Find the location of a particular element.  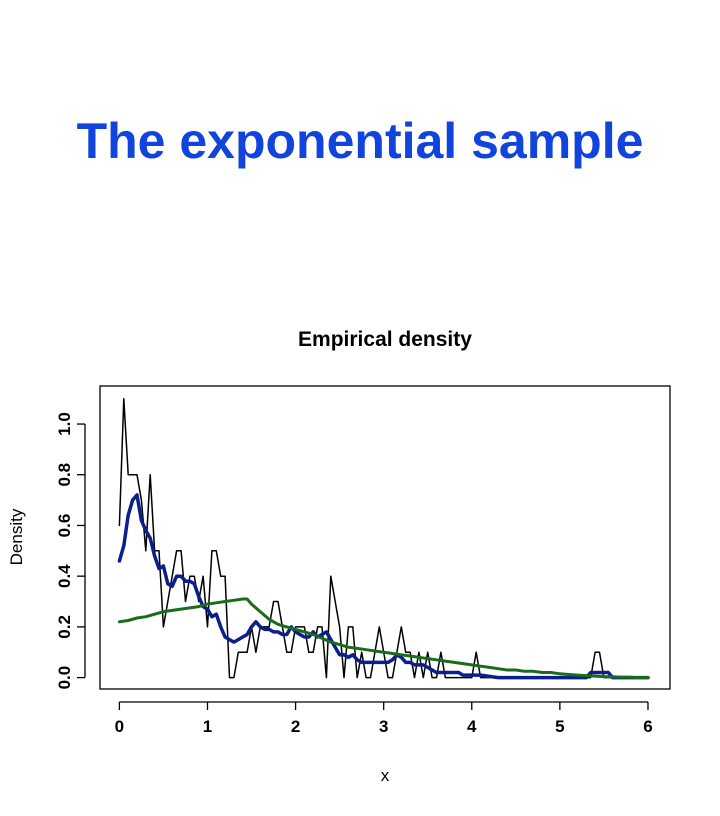

chart-title: Empirical density is located at coordinates (385, 339).